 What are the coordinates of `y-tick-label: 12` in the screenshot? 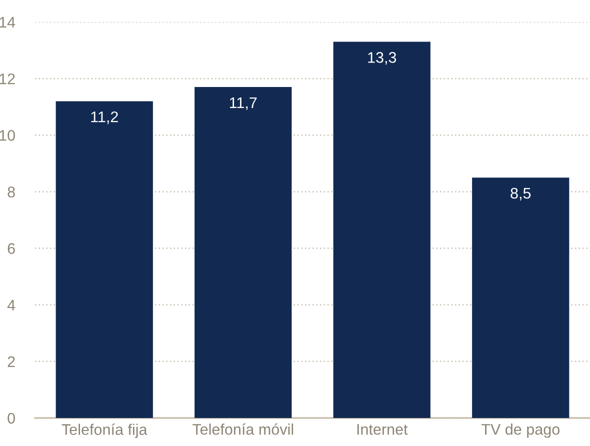 It's located at (7, 78).